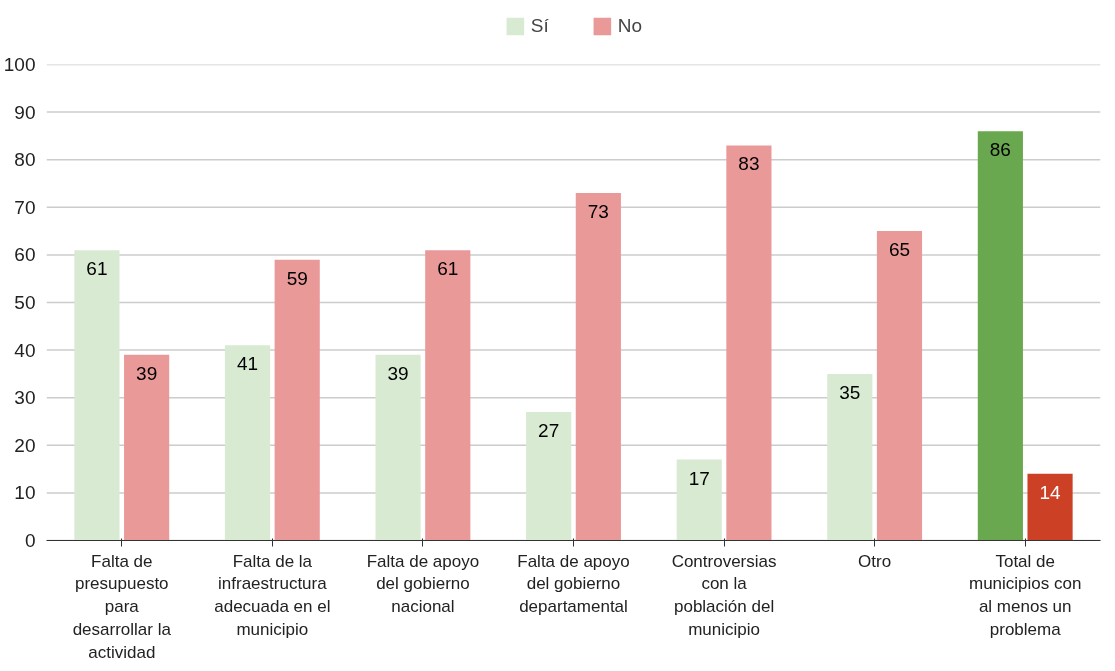 Image resolution: width=1115 pixels, height=671 pixels. I want to click on x-tick-label: Otro, so click(875, 561).